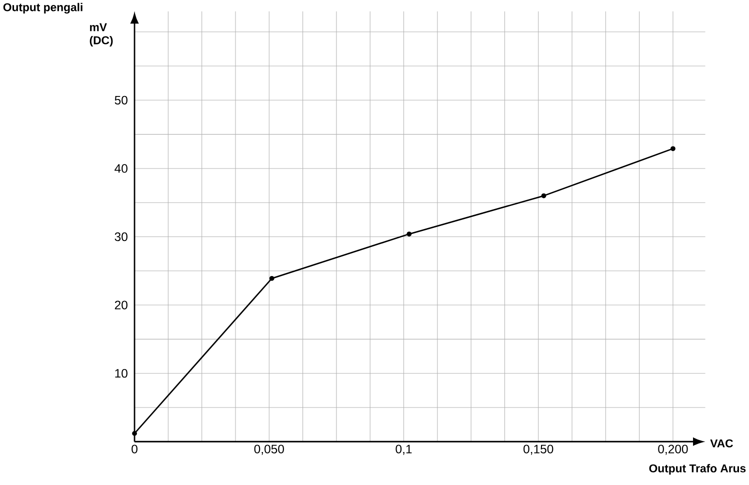 The width and height of the screenshot is (749, 485). Describe the element at coordinates (721, 444) in the screenshot. I see `text: VAC` at that location.